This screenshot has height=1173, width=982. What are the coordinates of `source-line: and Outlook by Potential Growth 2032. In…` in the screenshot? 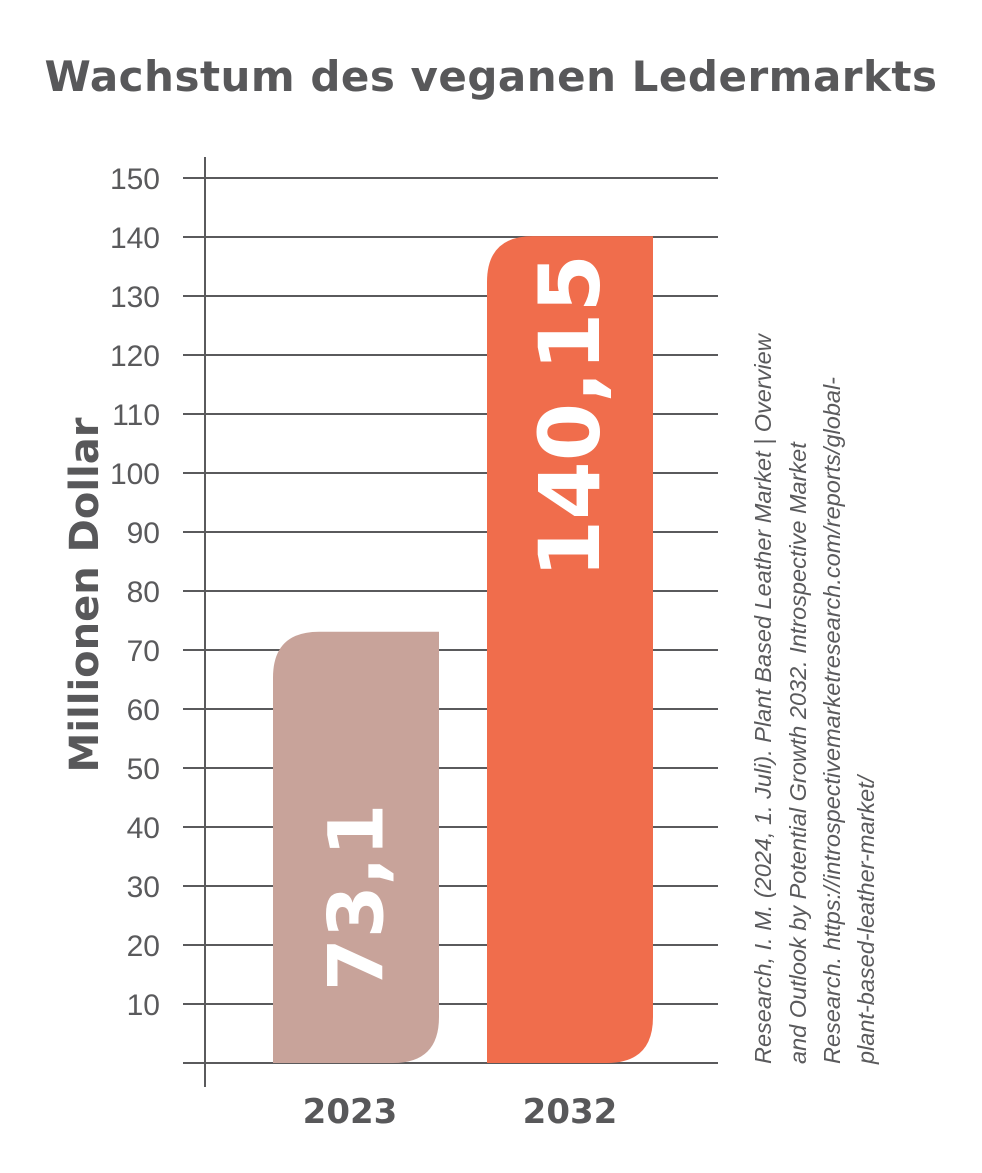 It's located at (798, 752).